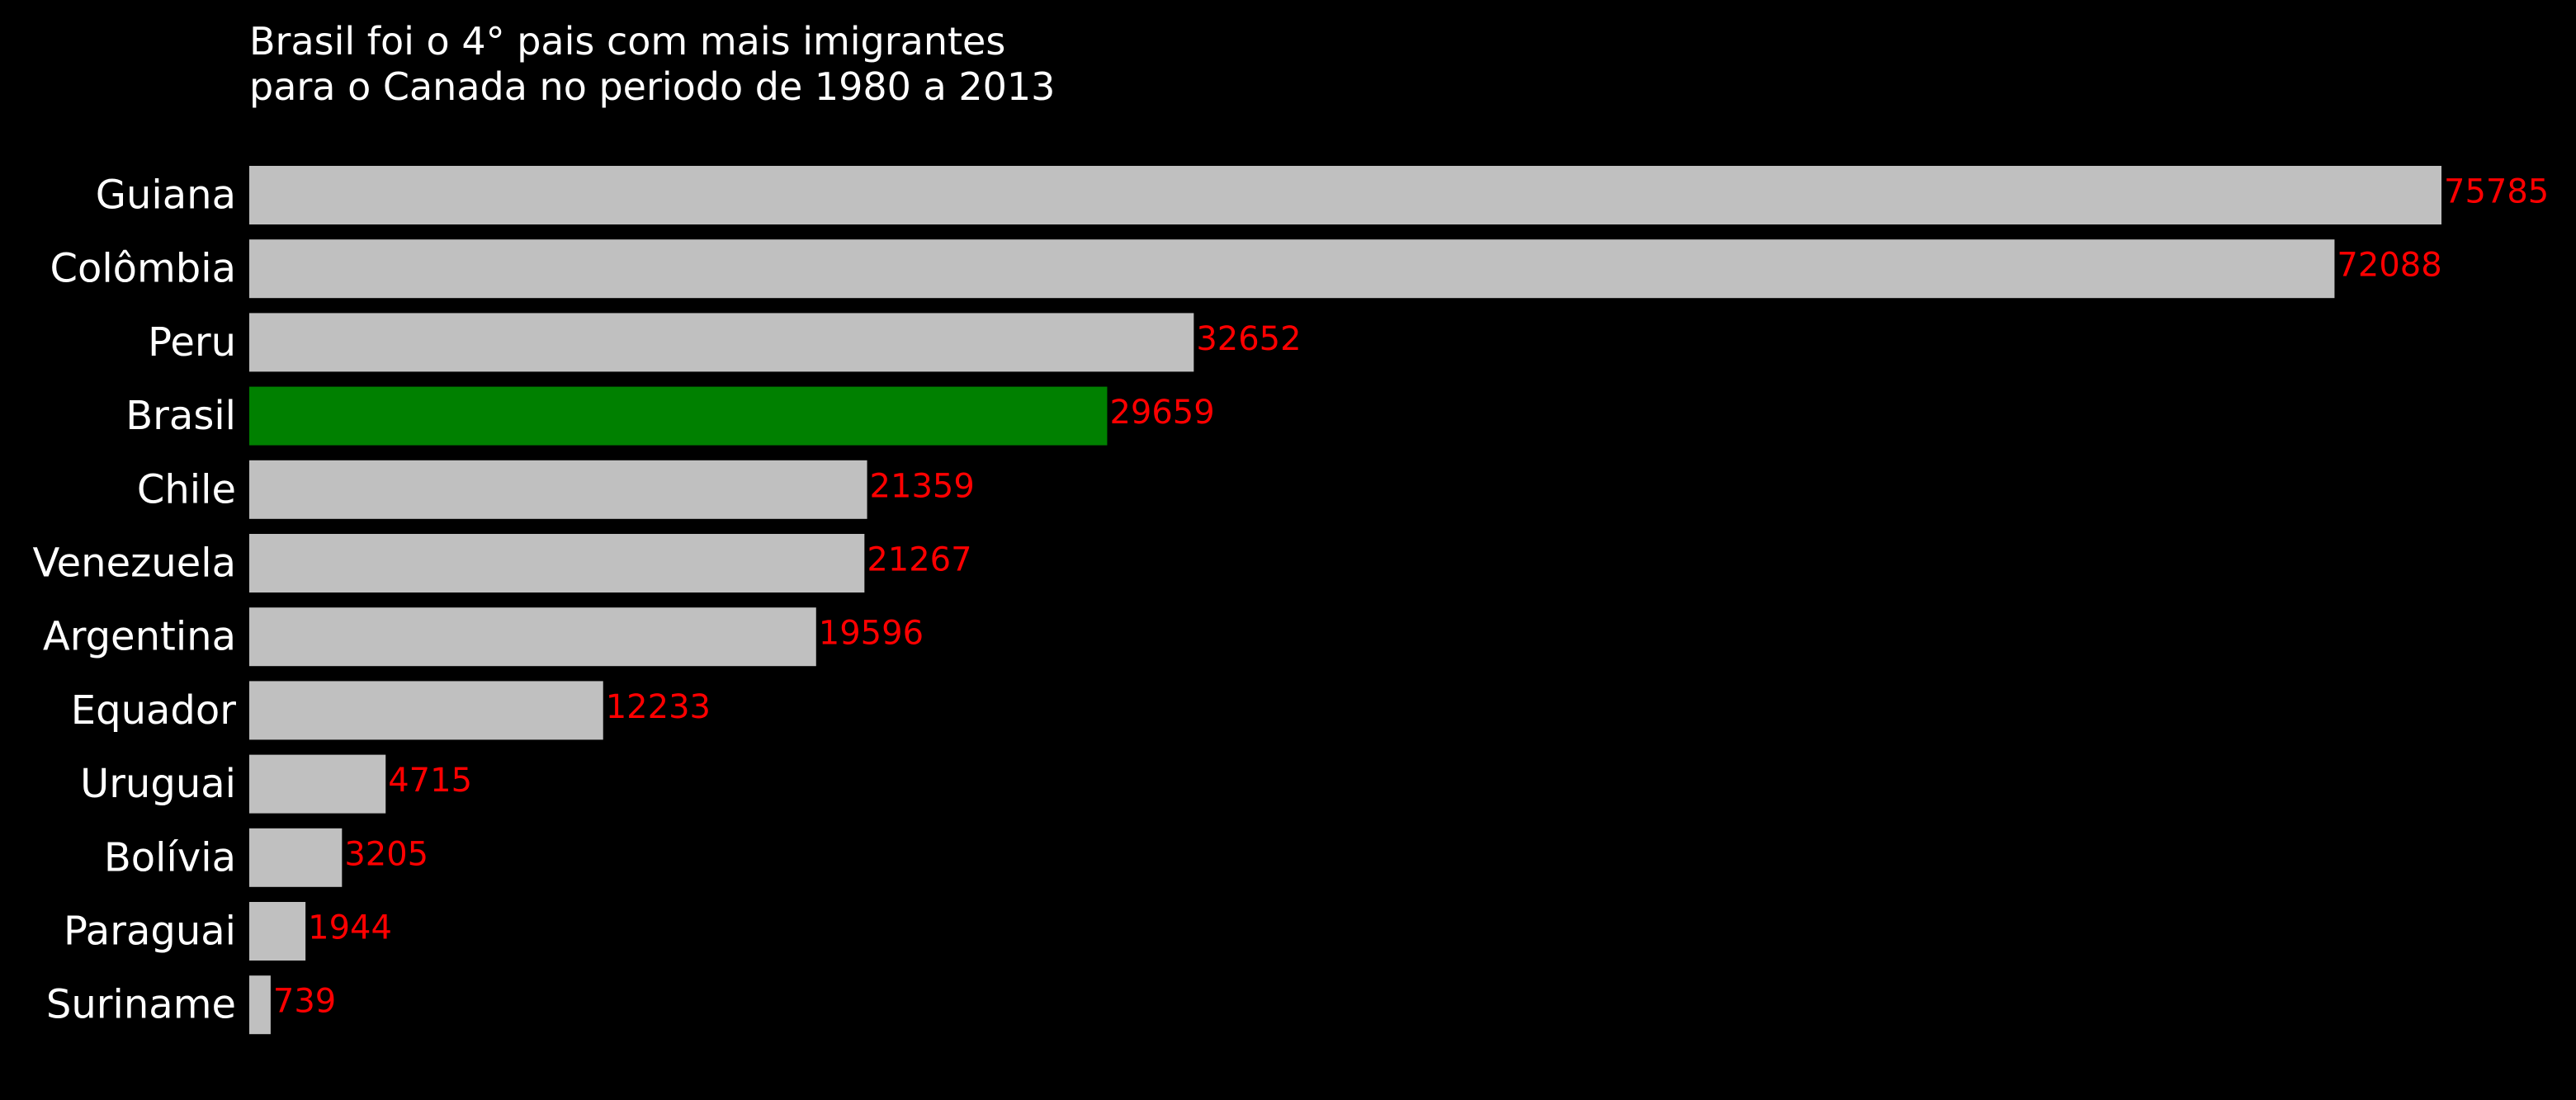 This screenshot has width=2576, height=1100. What do you see at coordinates (186, 489) in the screenshot?
I see `category-label-chile: Chile` at bounding box center [186, 489].